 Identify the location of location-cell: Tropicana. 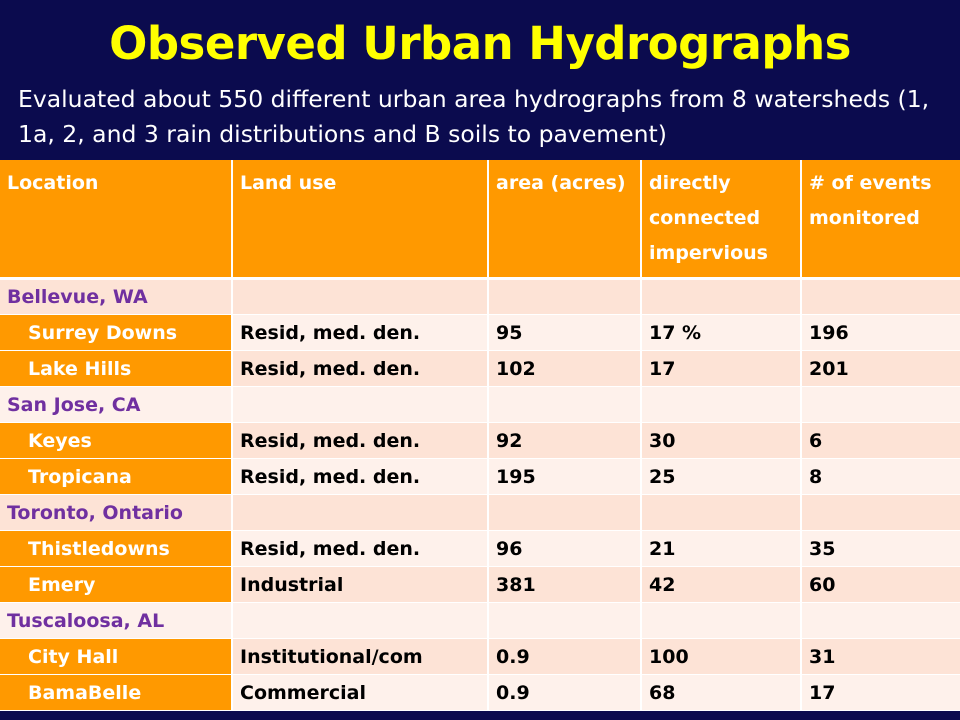
(116, 476).